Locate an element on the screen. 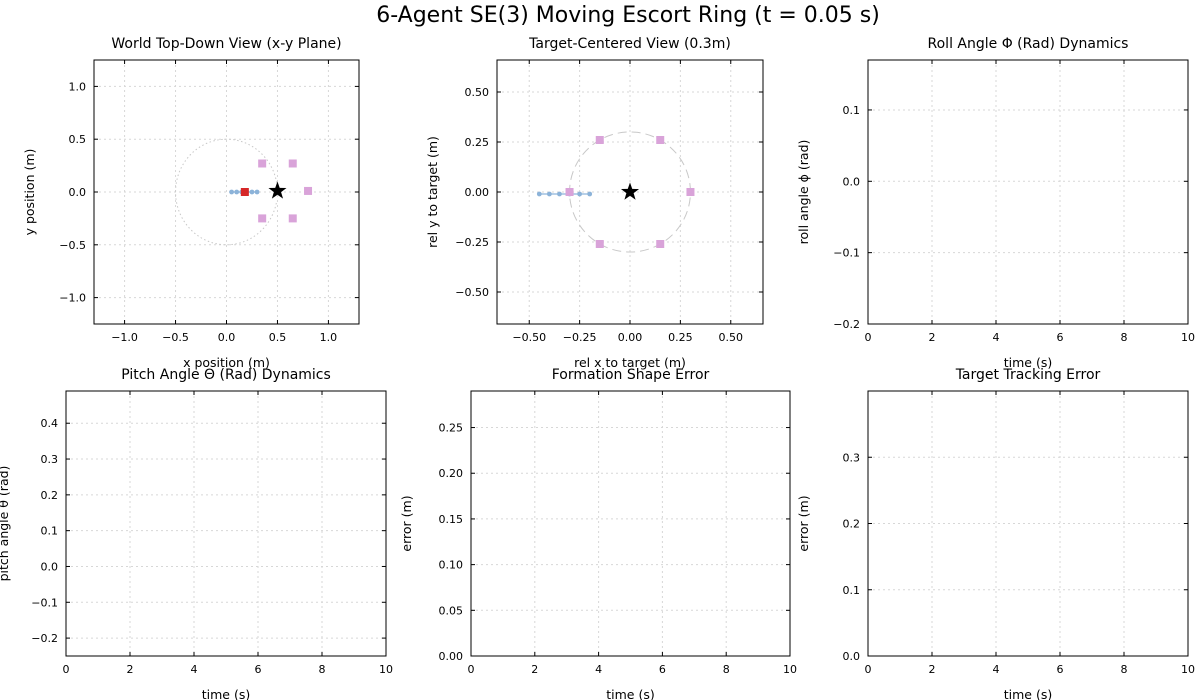 The image size is (1200, 700). x-tick-label: 0.25 is located at coordinates (680, 337).